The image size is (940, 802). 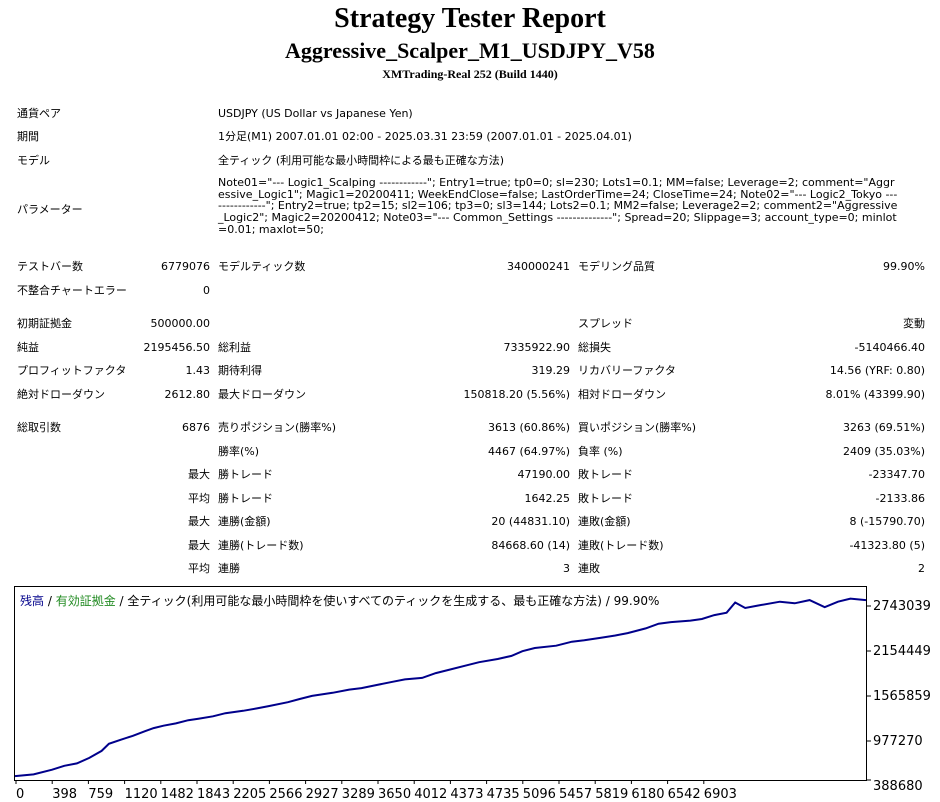 I want to click on symbol-value: USDJPY (US Dollar vs Japanese Yen), so click(x=315, y=113).